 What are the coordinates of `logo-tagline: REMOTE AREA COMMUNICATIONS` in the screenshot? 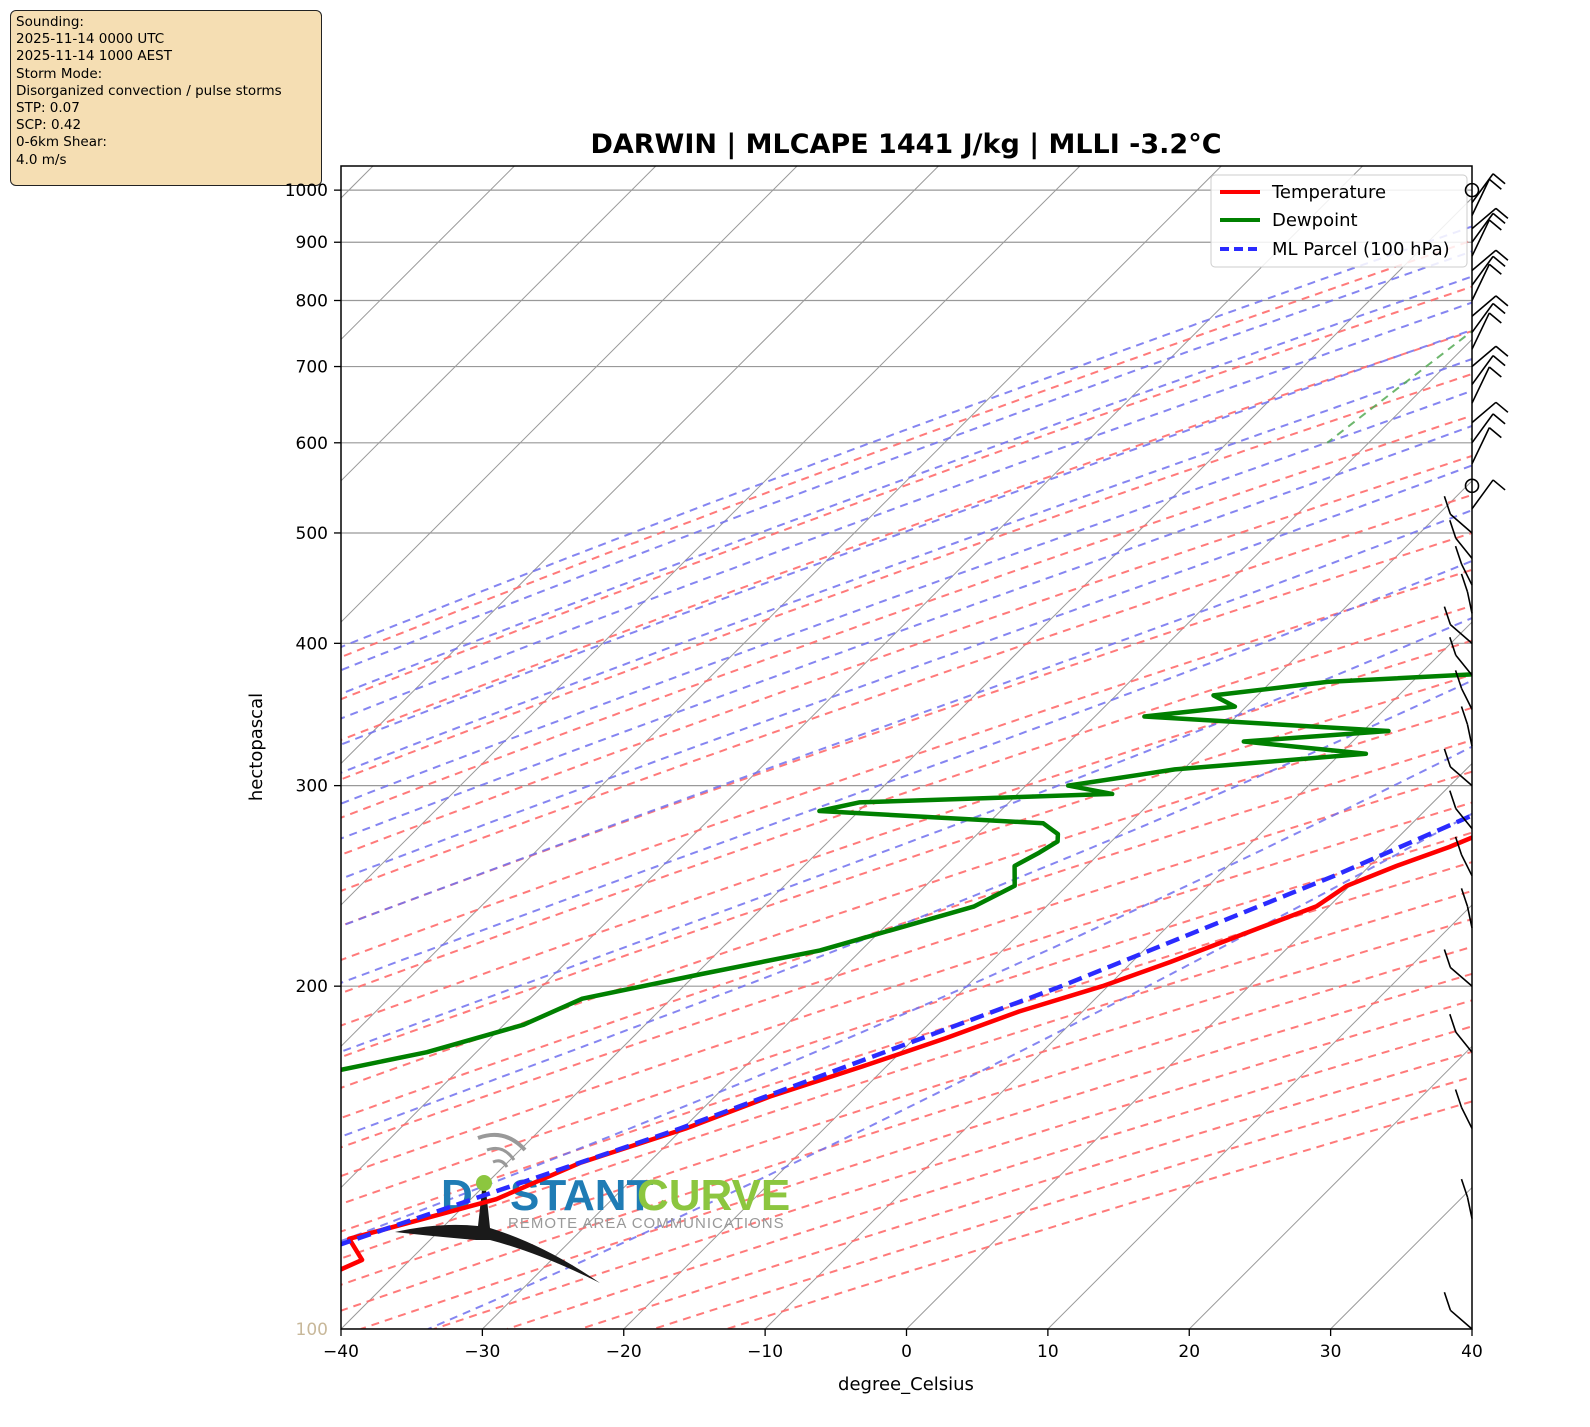 It's located at (646, 1223).